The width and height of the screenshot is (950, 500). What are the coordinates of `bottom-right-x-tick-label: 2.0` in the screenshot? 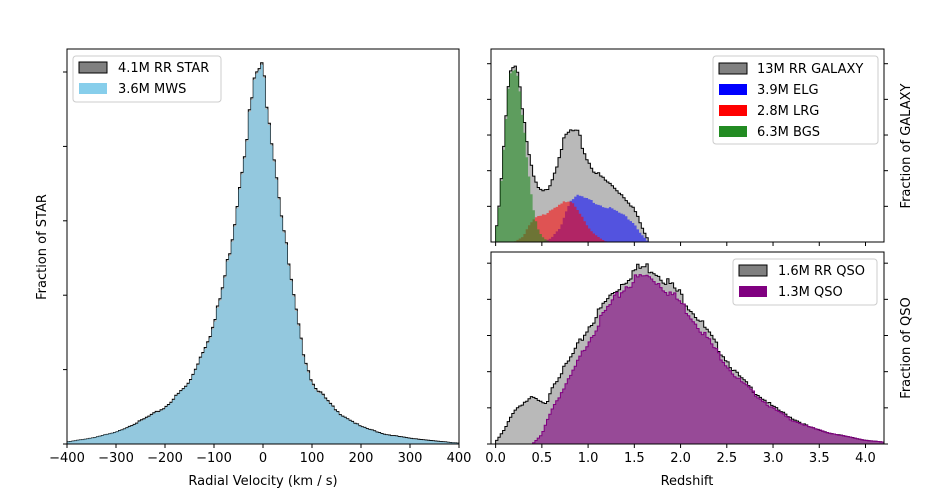 It's located at (680, 458).